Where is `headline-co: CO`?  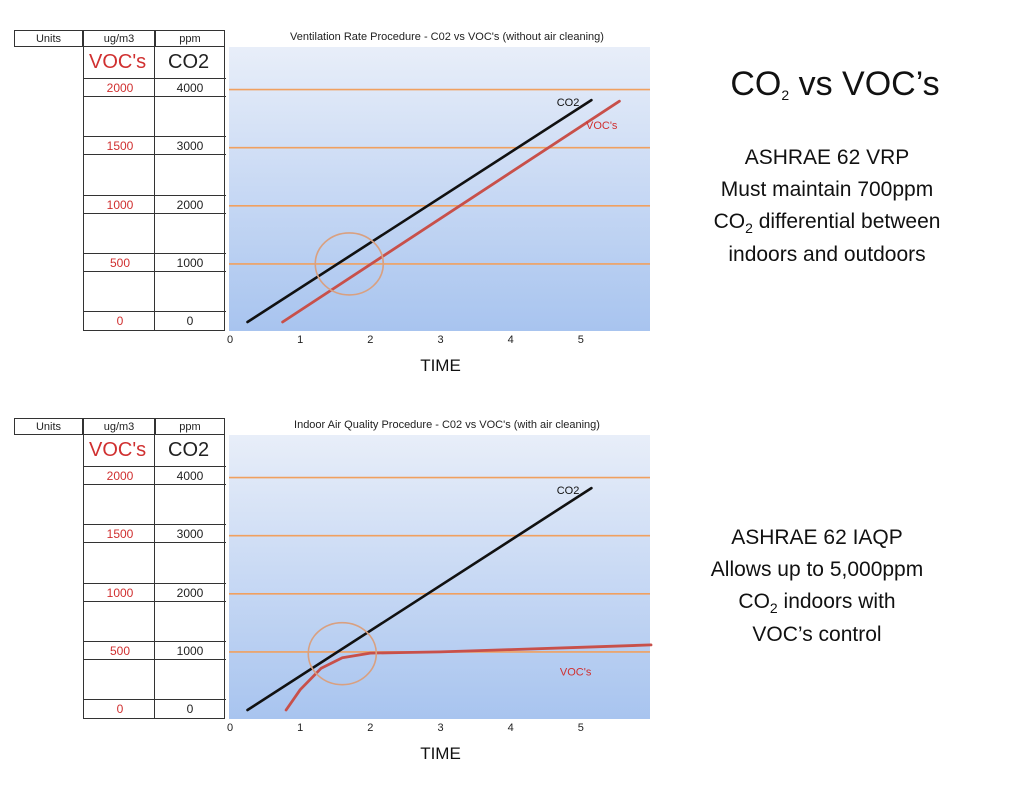
headline-co: CO is located at coordinates (756, 84).